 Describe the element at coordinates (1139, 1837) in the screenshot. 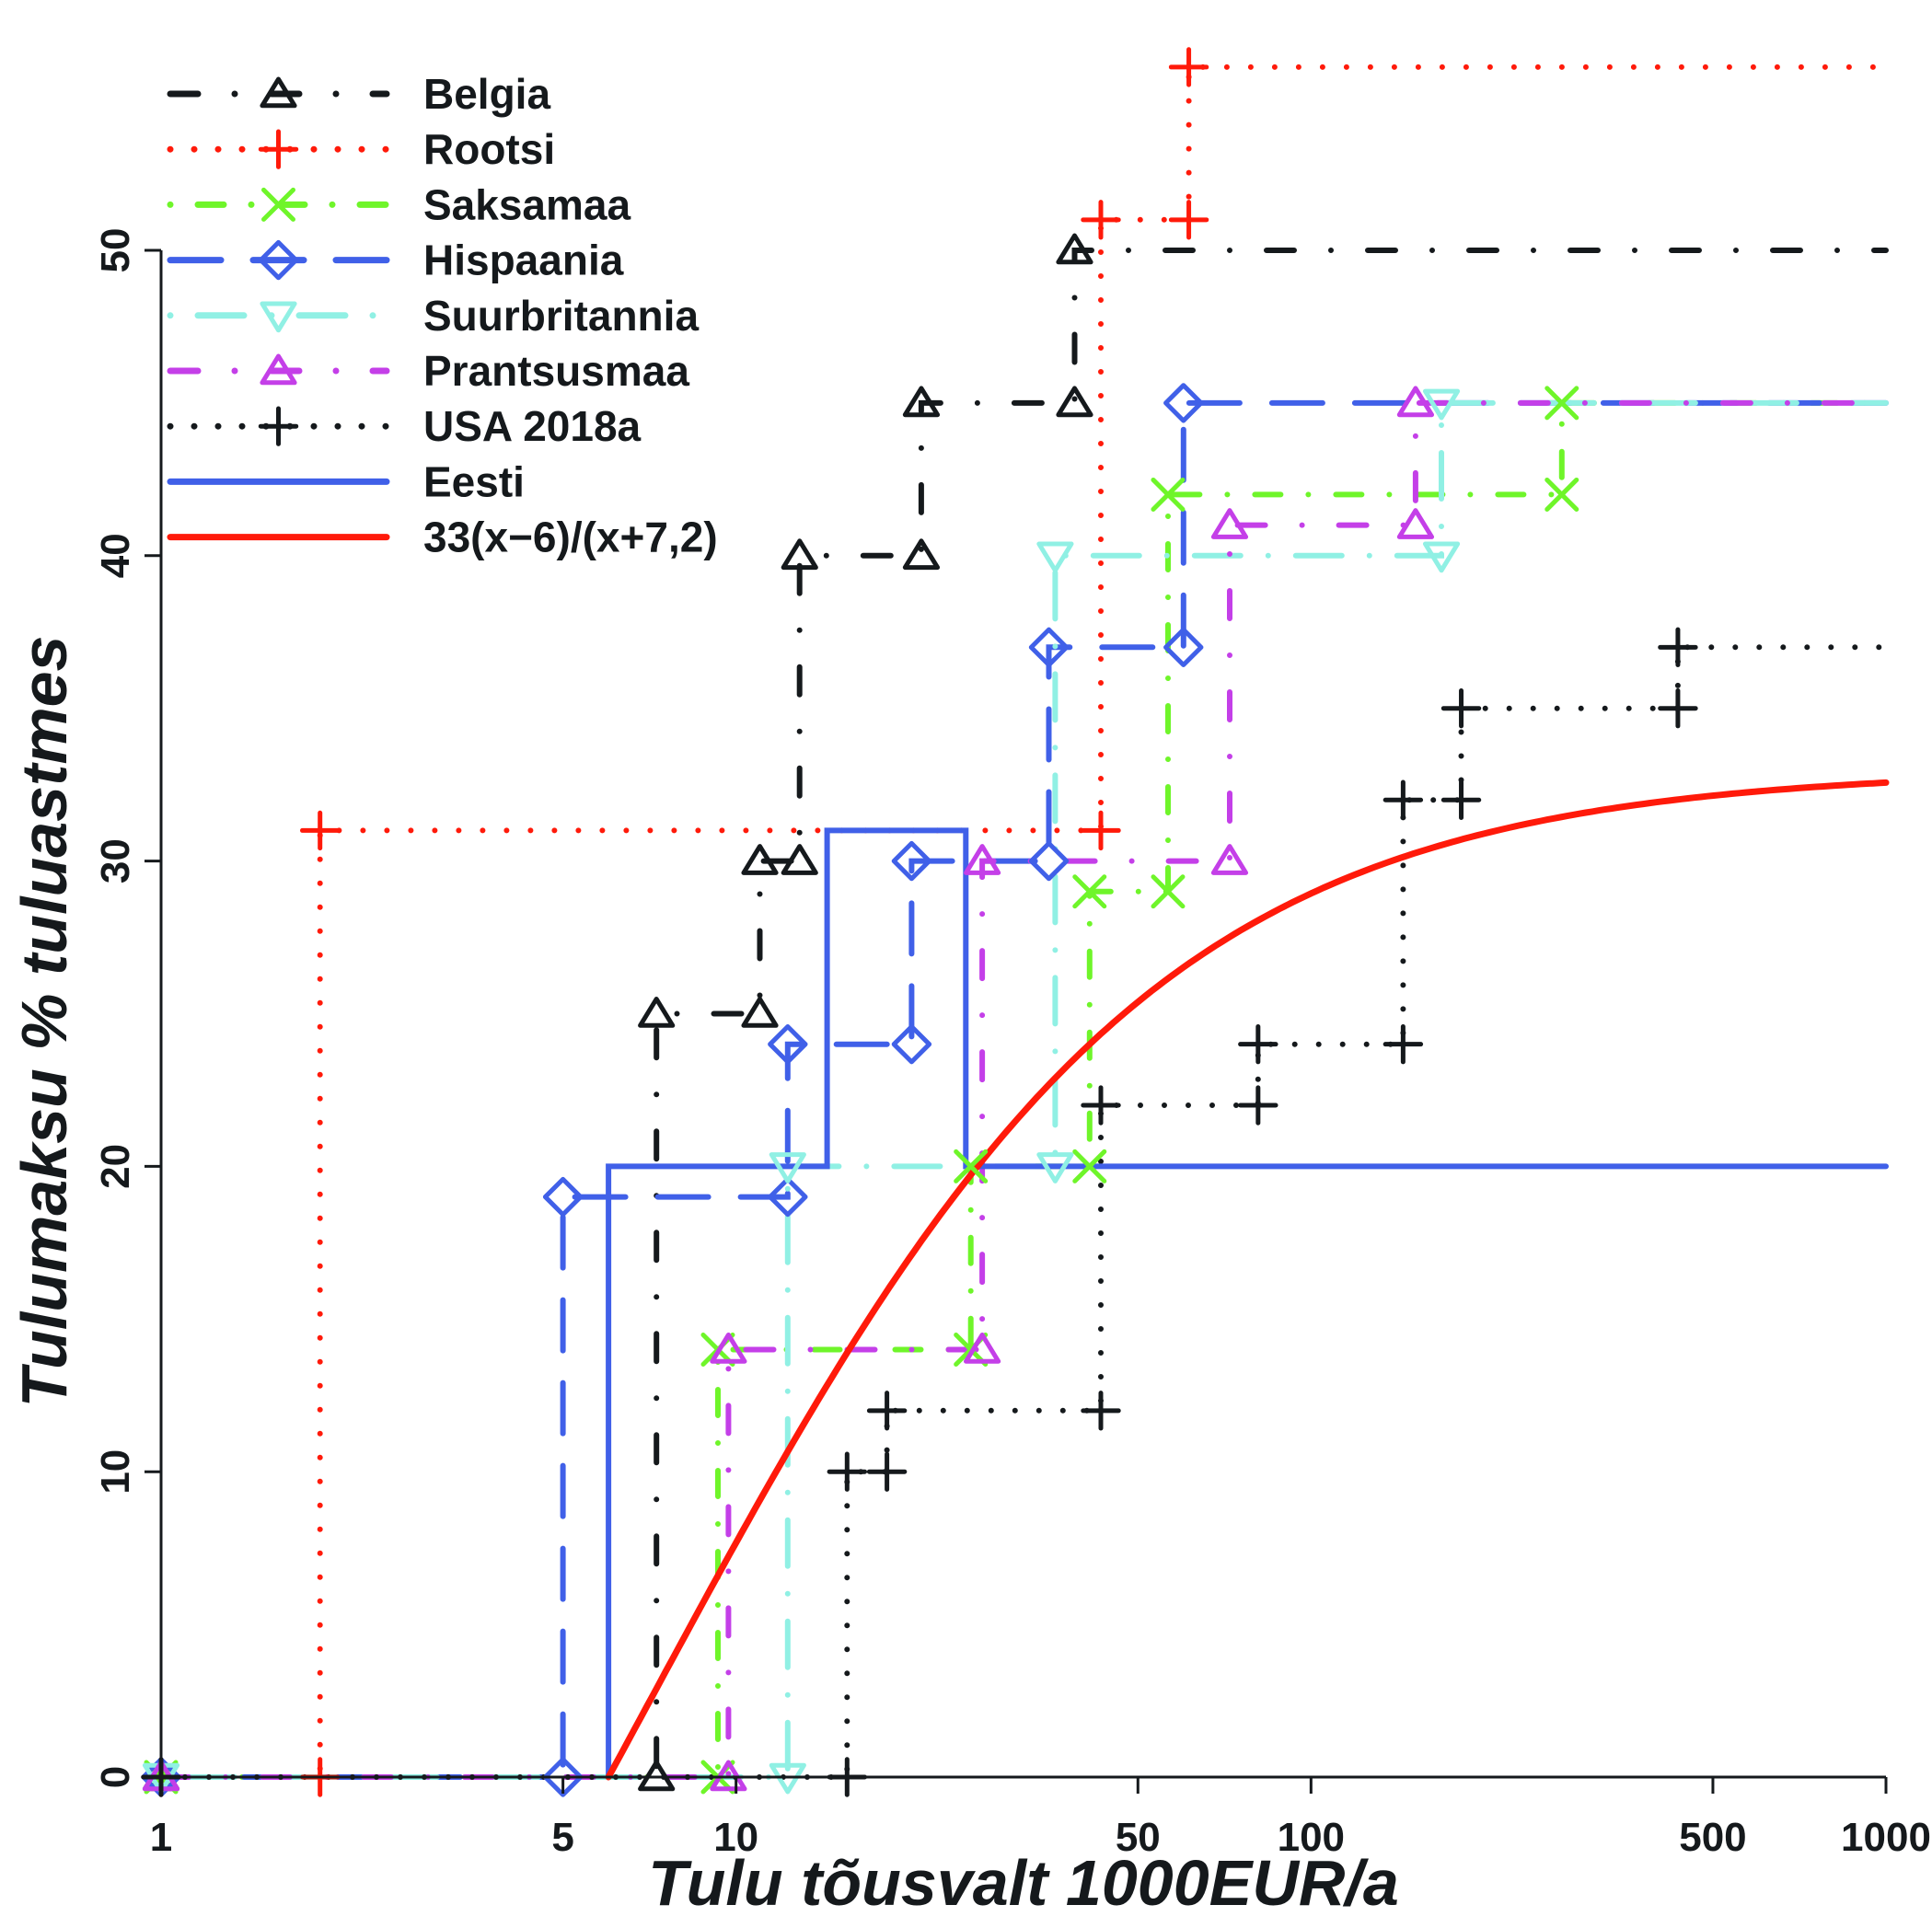

I see `x-tick-label: 50` at that location.